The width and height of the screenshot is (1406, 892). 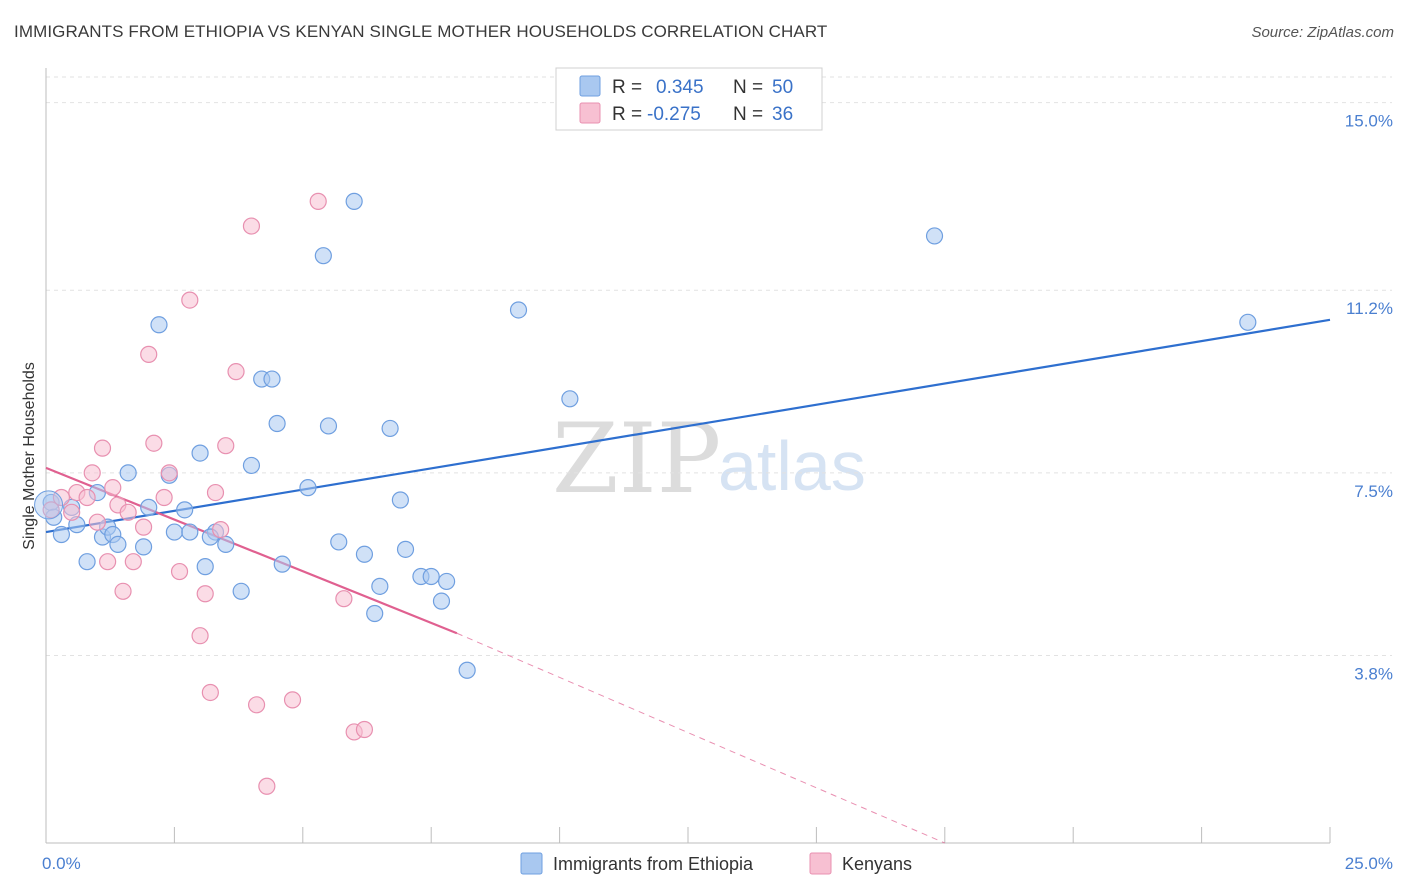 I want to click on watermark: ZIP atlas, so click(x=709, y=459).